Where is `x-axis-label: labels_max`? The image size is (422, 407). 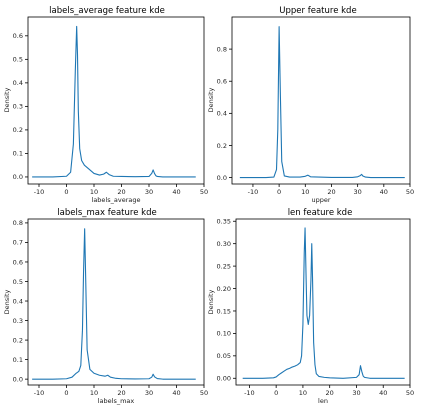 x-axis-label: labels_max is located at coordinates (116, 401).